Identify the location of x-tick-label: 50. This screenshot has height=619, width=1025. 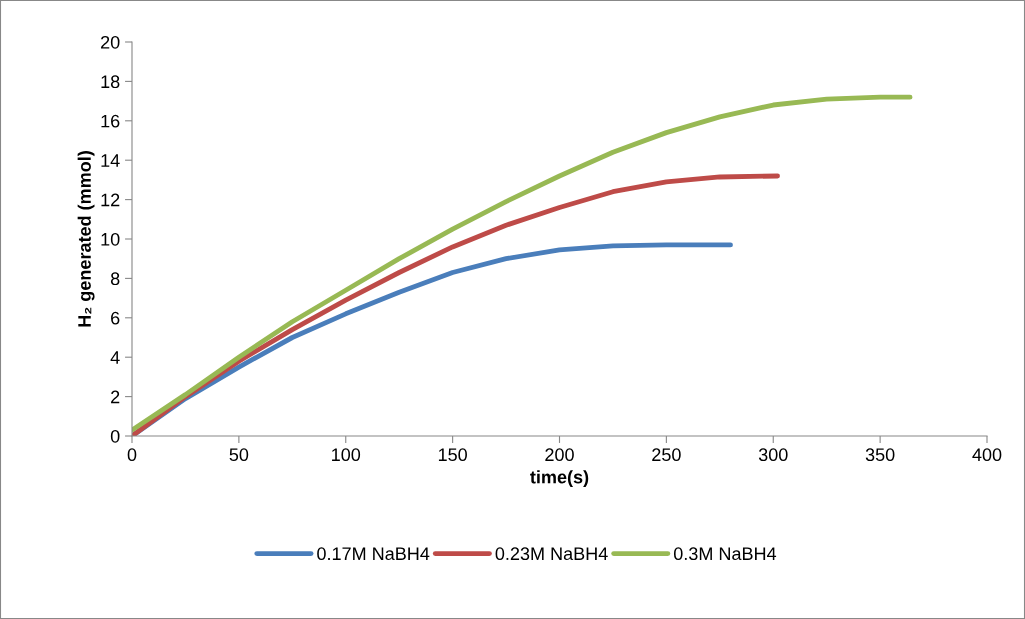
(239, 455).